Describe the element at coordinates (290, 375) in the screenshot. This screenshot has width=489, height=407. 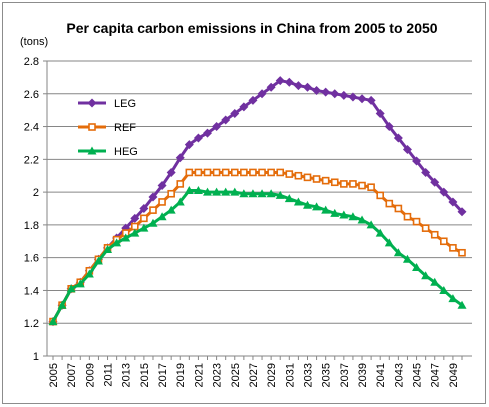
I see `x-tick-label: 2031` at that location.